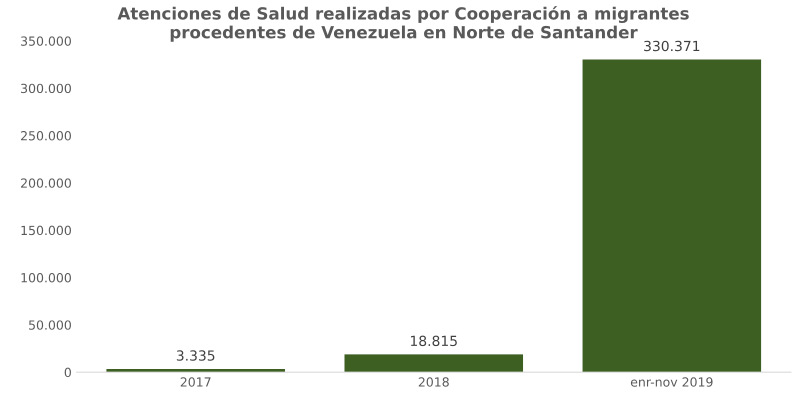 The height and width of the screenshot is (409, 807). What do you see at coordinates (195, 355) in the screenshot?
I see `data-label: 3.335` at bounding box center [195, 355].